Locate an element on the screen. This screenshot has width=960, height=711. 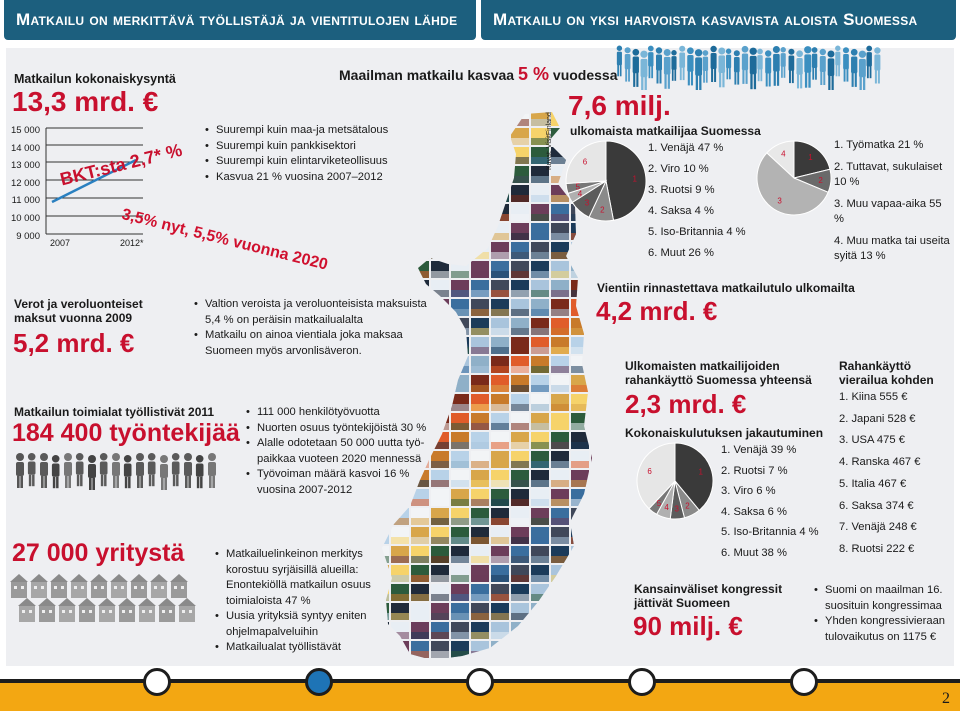
bullet: Suurempi kuin pankkisektori is located at coordinates (310, 147).